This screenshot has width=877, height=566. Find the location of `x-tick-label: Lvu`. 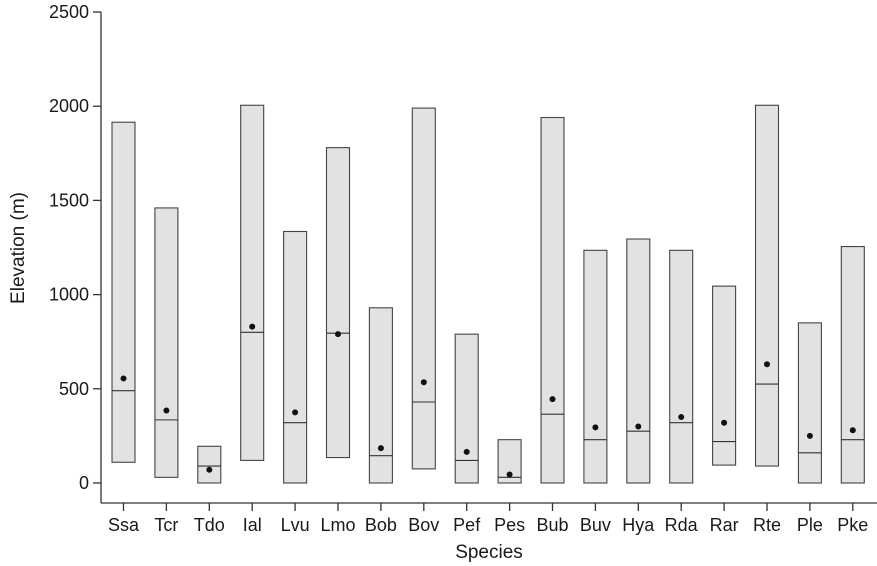

x-tick-label: Lvu is located at coordinates (295, 525).